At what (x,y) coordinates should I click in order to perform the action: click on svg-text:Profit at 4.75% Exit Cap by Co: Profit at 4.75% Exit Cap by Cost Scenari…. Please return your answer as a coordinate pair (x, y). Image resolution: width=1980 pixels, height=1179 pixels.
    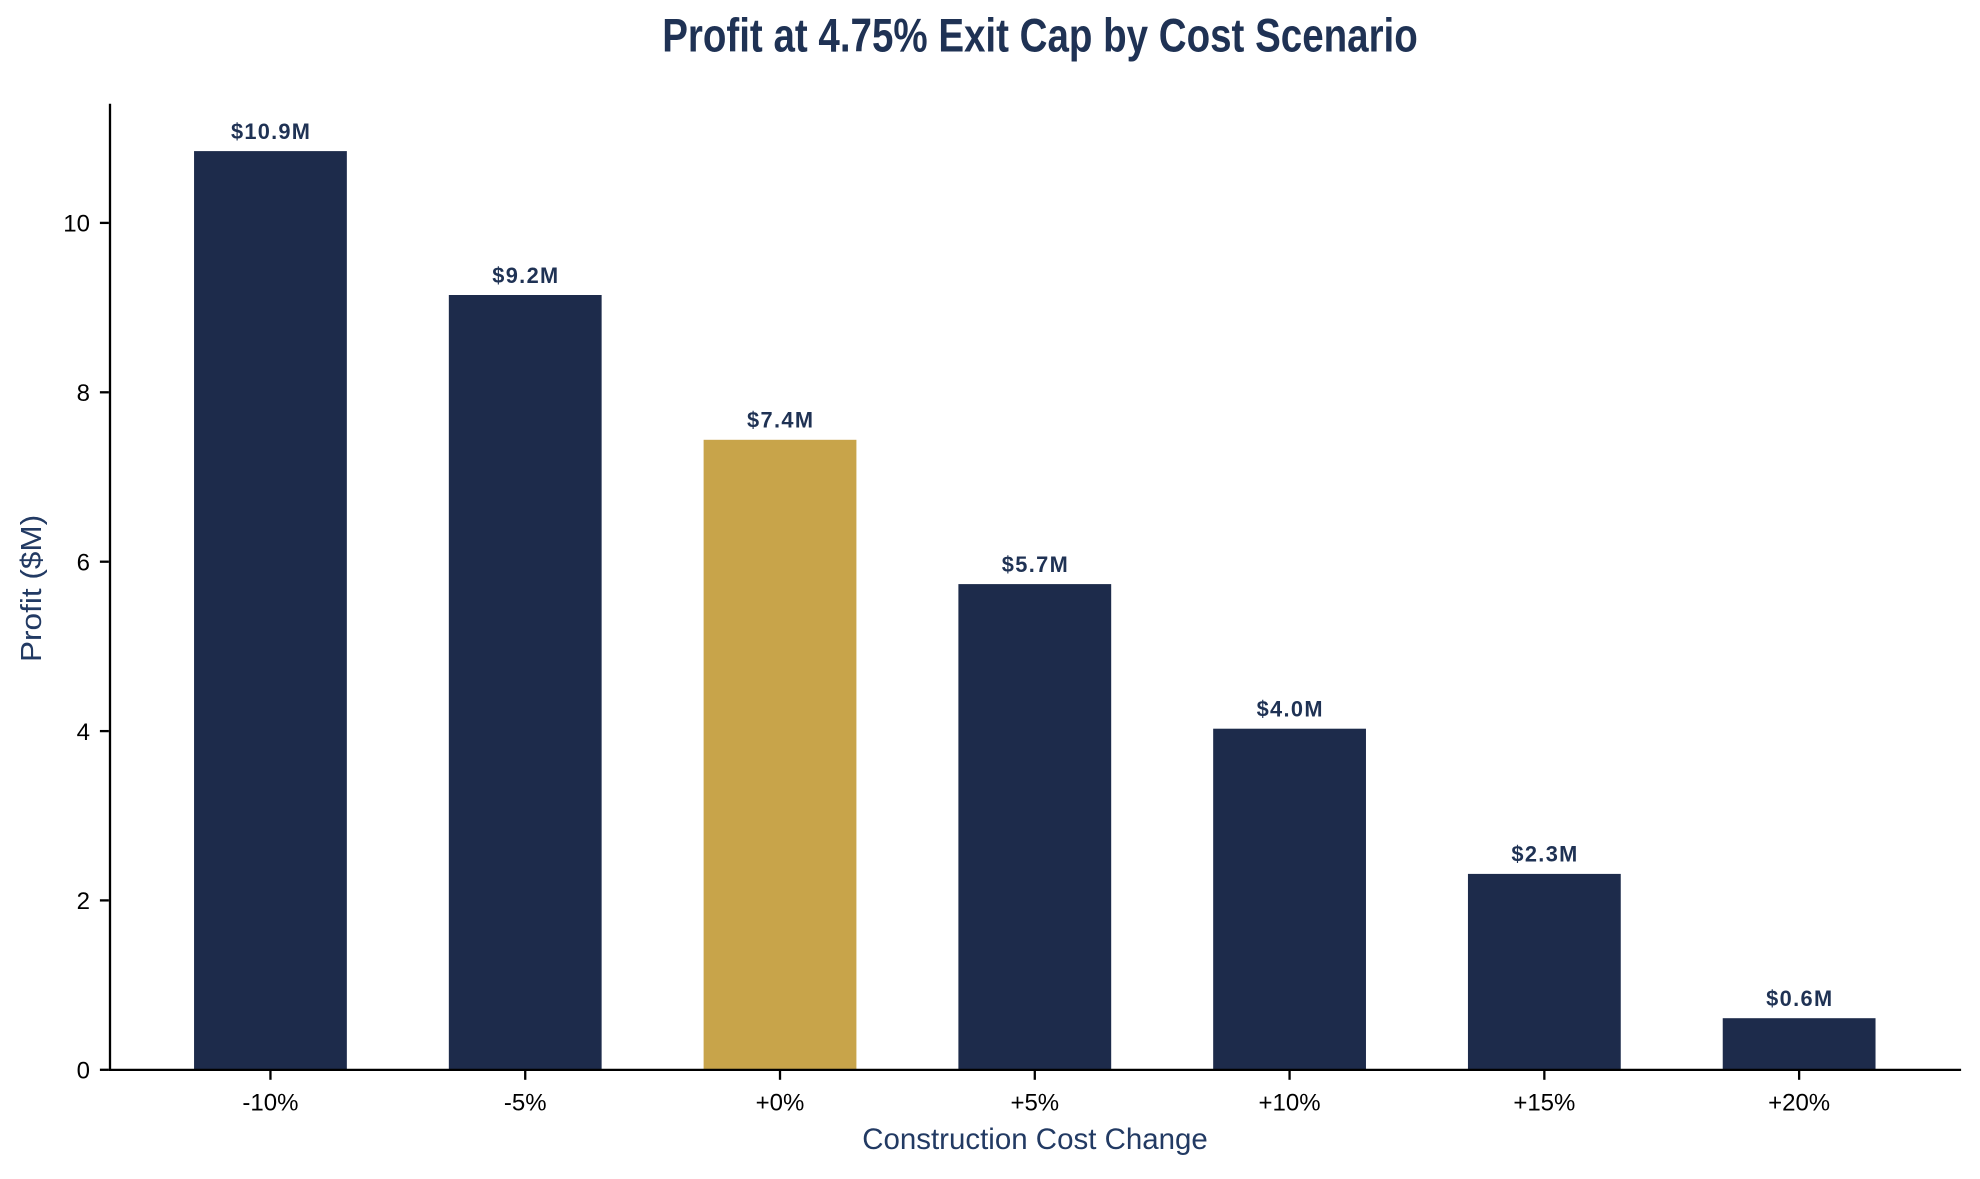
    Looking at the image, I should click on (1040, 36).